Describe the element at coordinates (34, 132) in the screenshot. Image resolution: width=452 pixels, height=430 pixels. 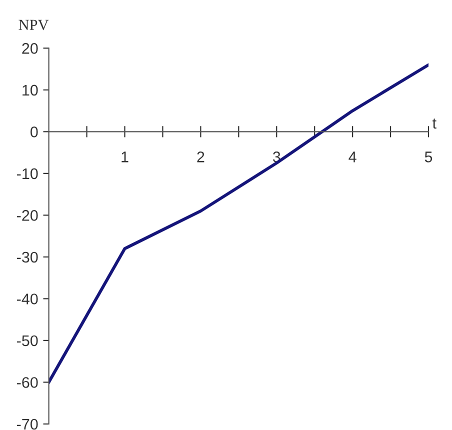
I see `y-tick-label: 0` at that location.